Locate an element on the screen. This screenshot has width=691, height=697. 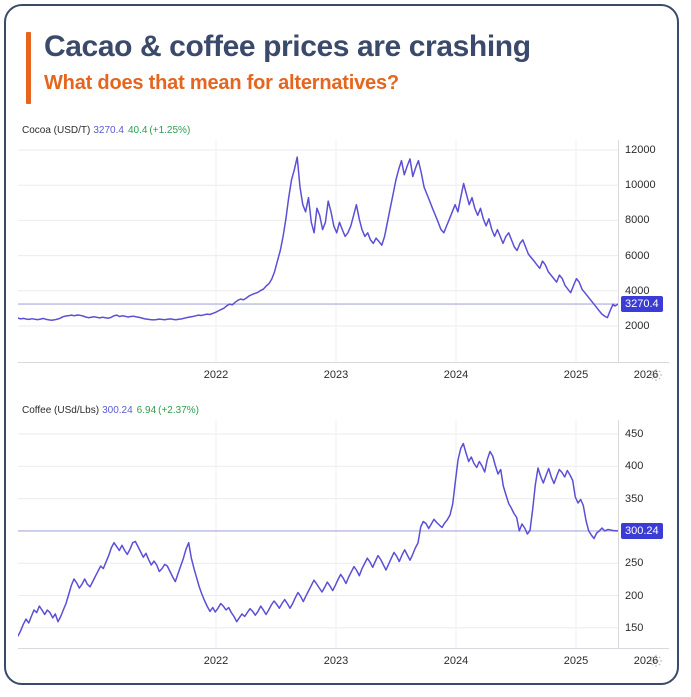
quote-symbol: Coffee (USd/Lbs) is located at coordinates (61, 410).